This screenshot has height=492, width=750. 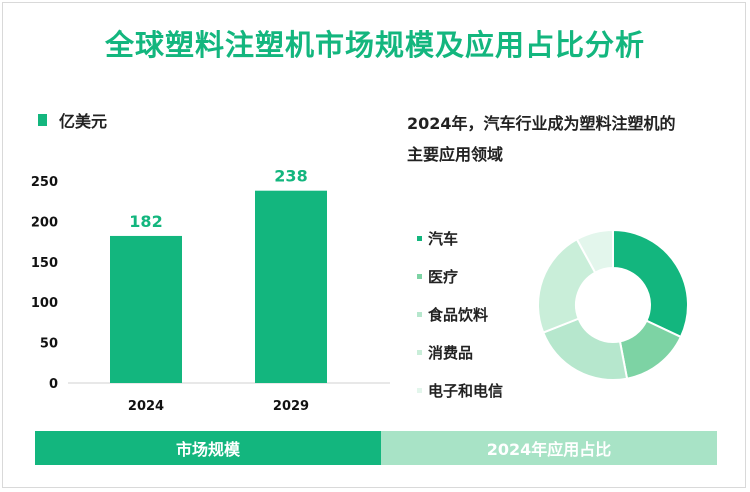 What do you see at coordinates (460, 276) in the screenshot?
I see `legend-item-medical: 医疗` at bounding box center [460, 276].